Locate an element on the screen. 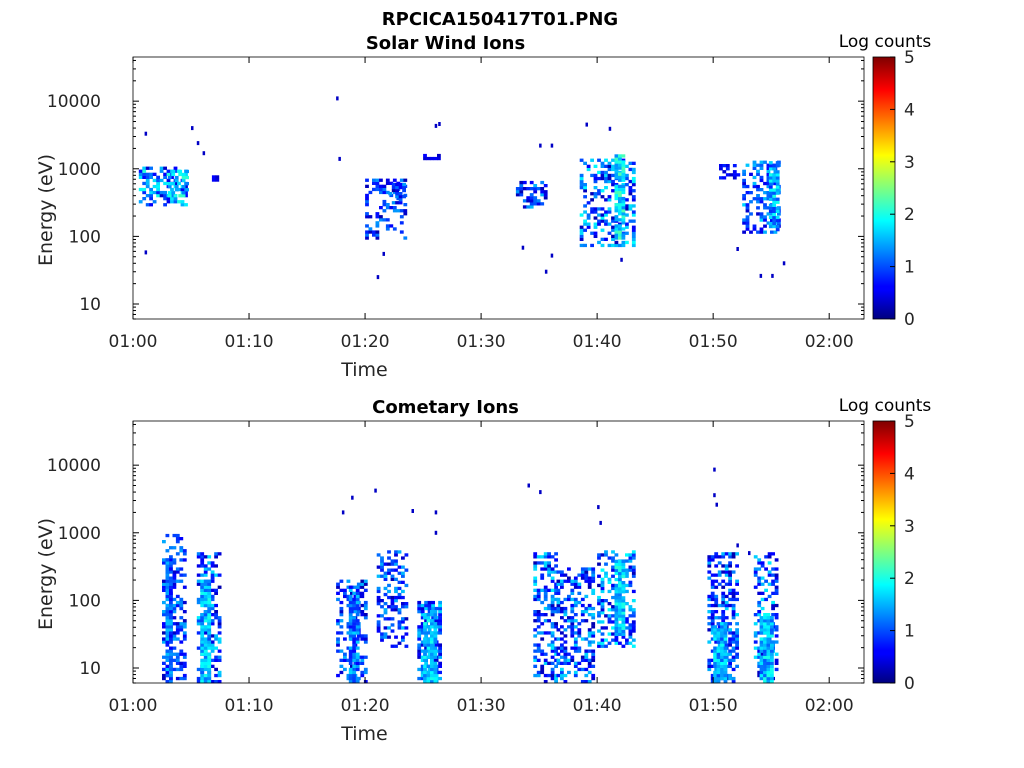 The height and width of the screenshot is (768, 1024). y-tick-label: 100 is located at coordinates (85, 601).